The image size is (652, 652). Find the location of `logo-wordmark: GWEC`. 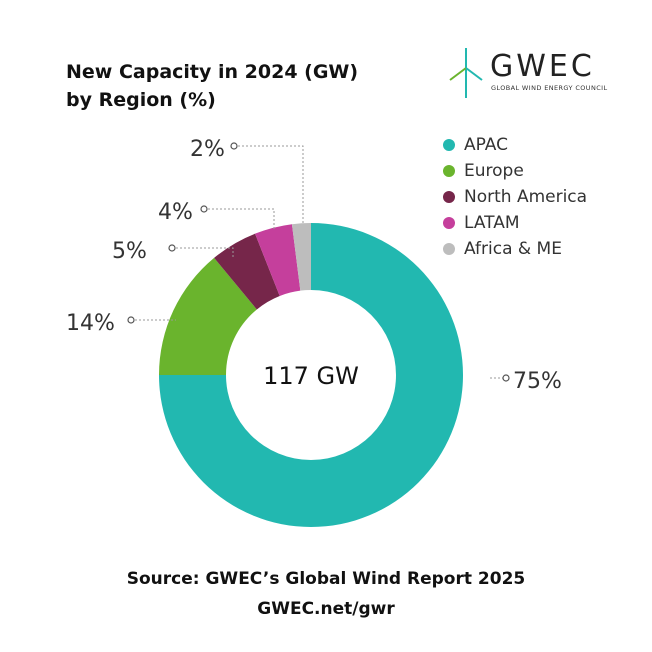

logo-wordmark: GWEC is located at coordinates (542, 66).